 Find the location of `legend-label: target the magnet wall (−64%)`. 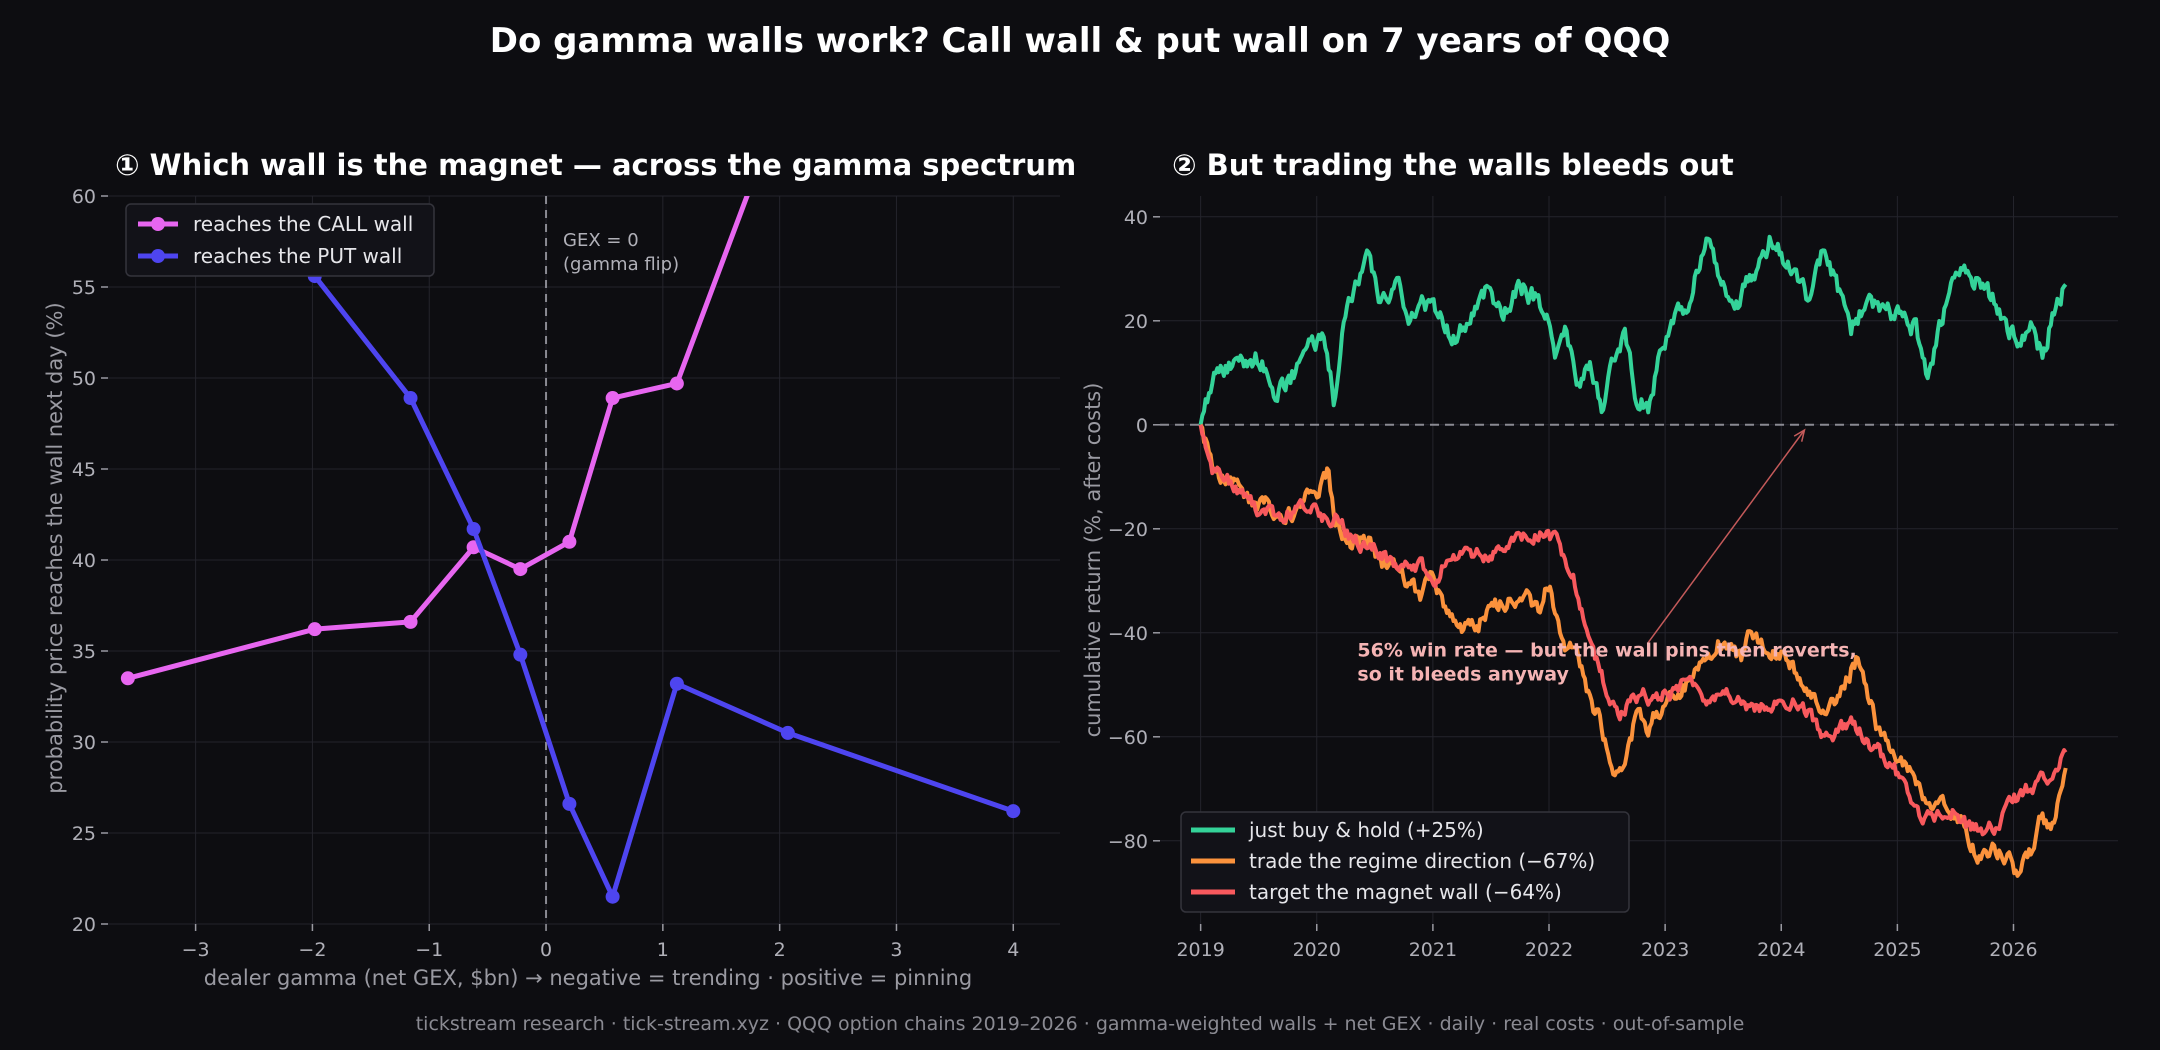

legend-label: target the magnet wall (−64%) is located at coordinates (1405, 892).